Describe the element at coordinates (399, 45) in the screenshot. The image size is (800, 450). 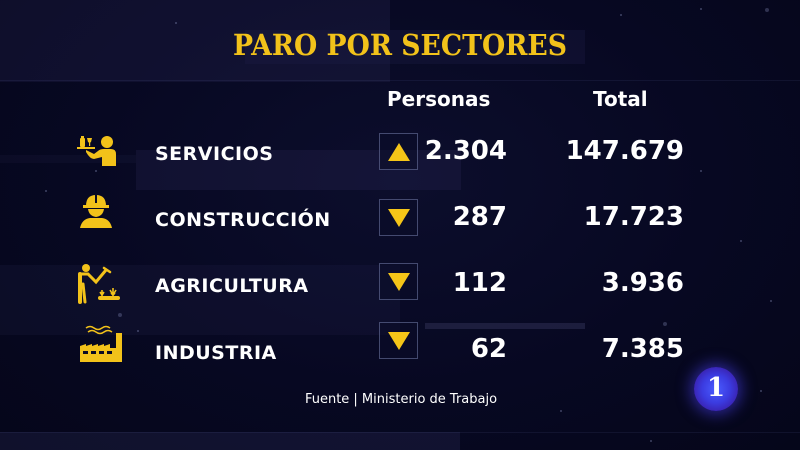
I see `page-title: PARO POR SECTORES` at that location.